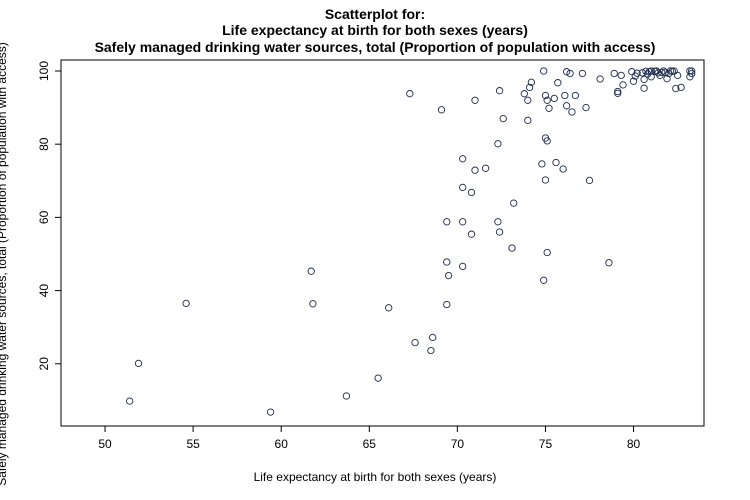  What do you see at coordinates (44, 71) in the screenshot?
I see `y-tick-label: 100` at bounding box center [44, 71].